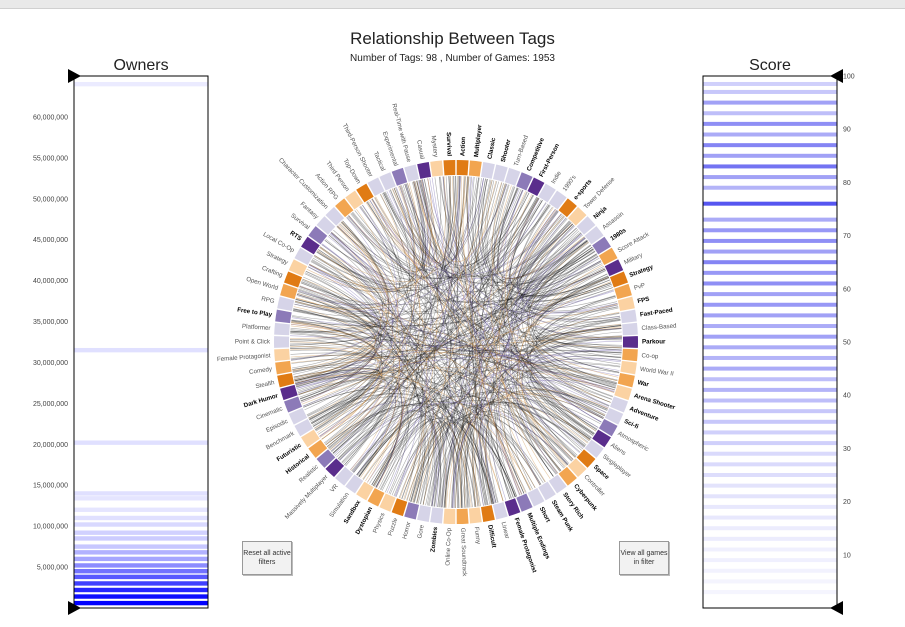  I want to click on owners-lower-handle-icon, so click(74, 608).